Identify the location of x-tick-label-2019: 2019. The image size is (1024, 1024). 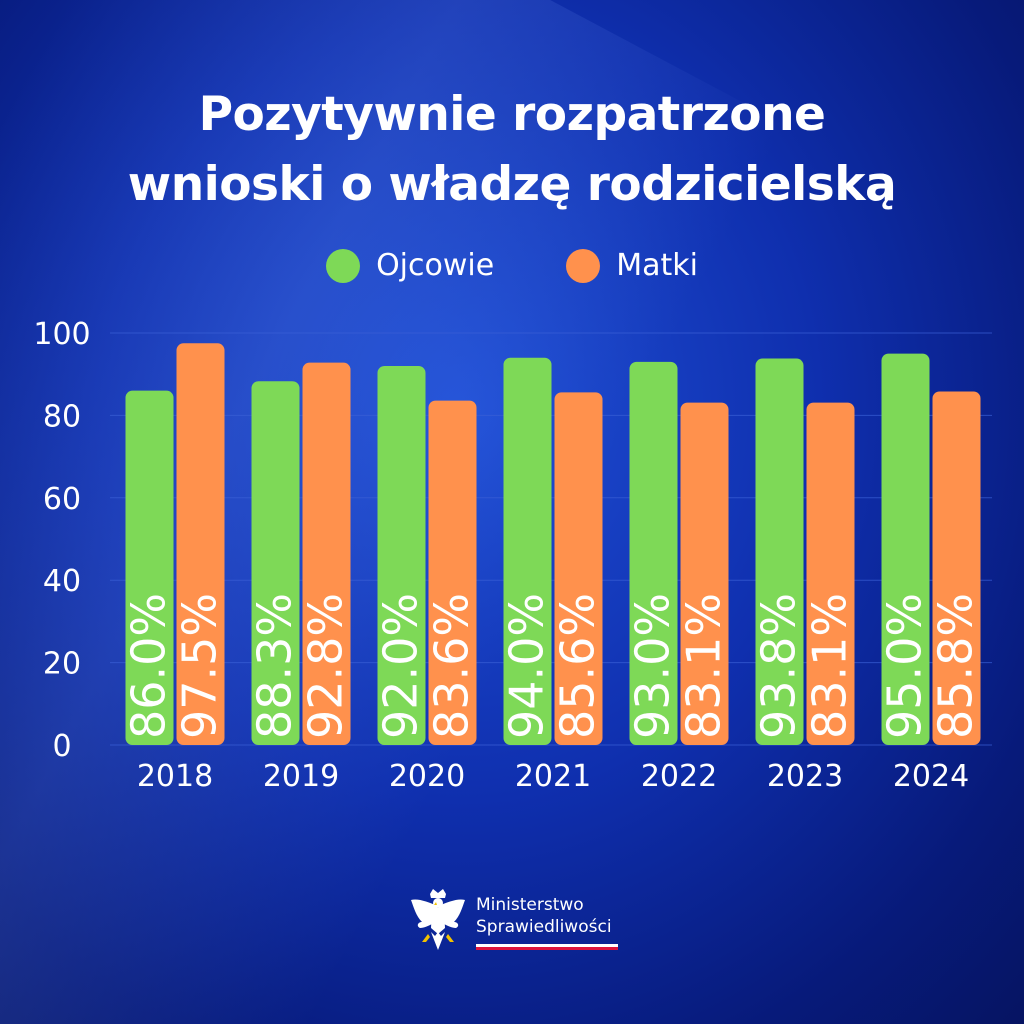
(301, 776).